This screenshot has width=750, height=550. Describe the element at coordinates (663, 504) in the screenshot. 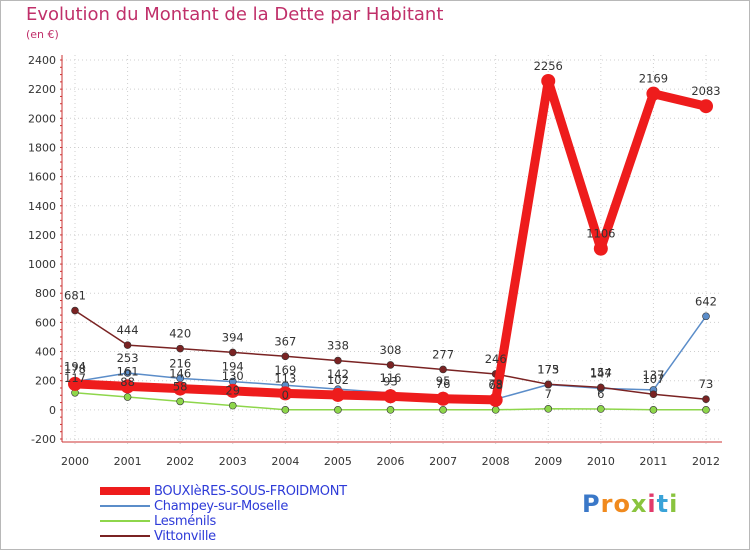

I see `logo-letter: t` at that location.